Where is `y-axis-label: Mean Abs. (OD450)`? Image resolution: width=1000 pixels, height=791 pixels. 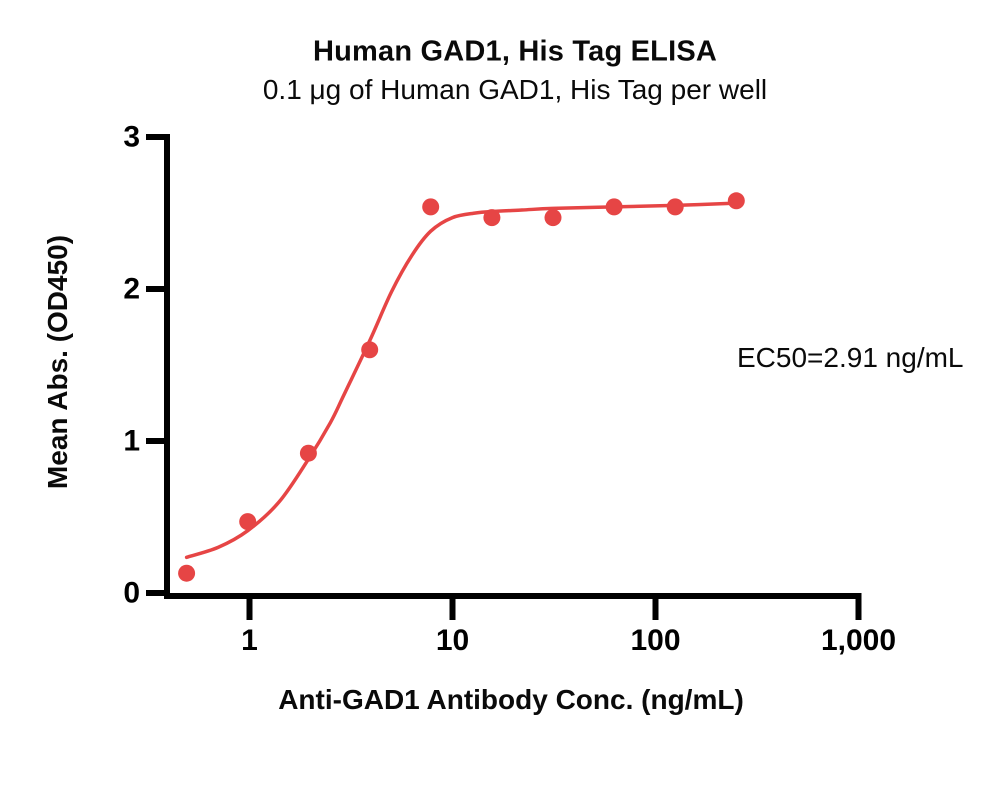 y-axis-label: Mean Abs. (OD450) is located at coordinates (57, 362).